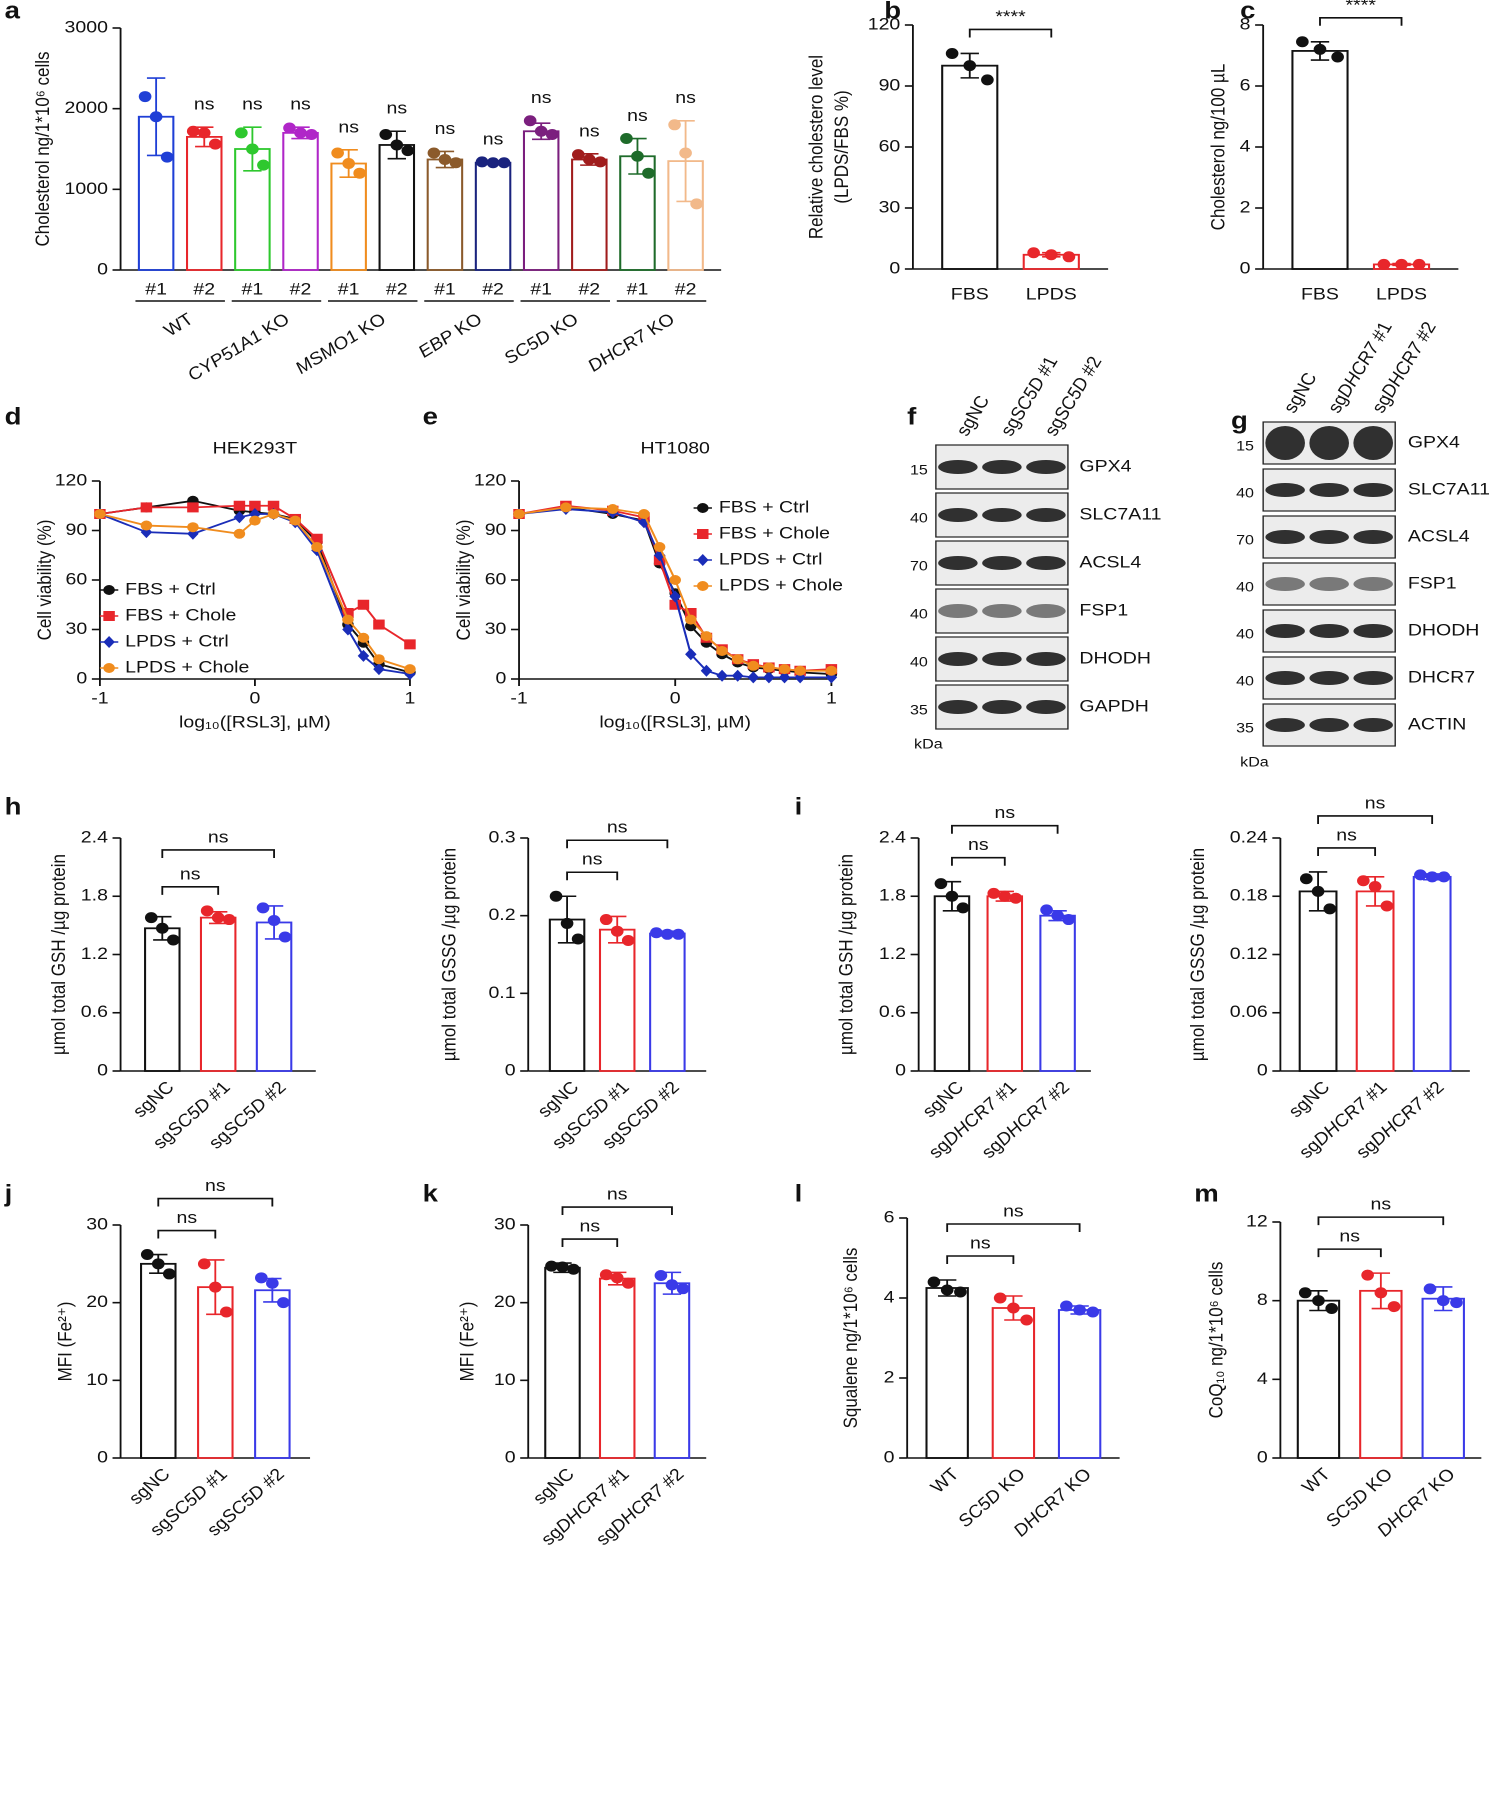 The image size is (1502, 1800). I want to click on y-tick-label: 0.06, so click(1249, 1011).